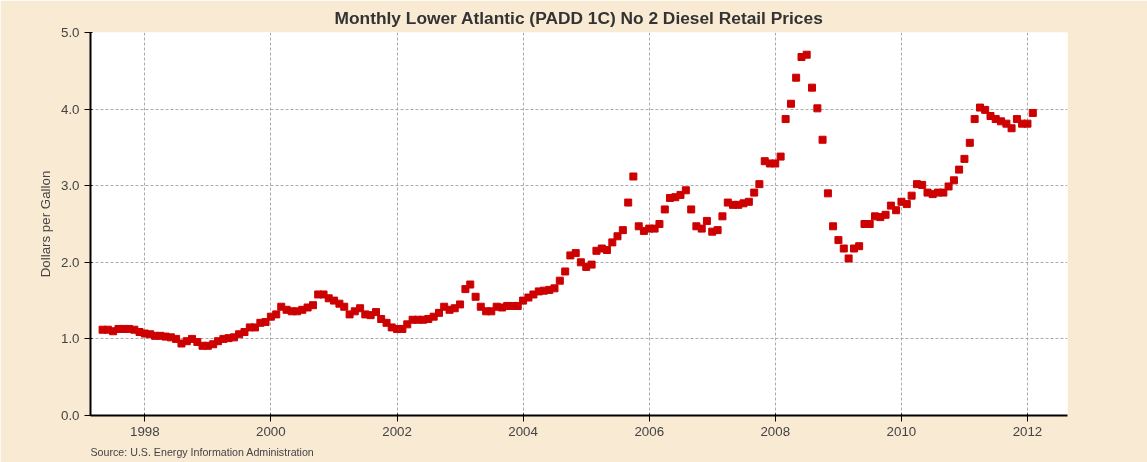 This screenshot has width=1147, height=462. Describe the element at coordinates (271, 431) in the screenshot. I see `x-tick-label: 2000` at that location.